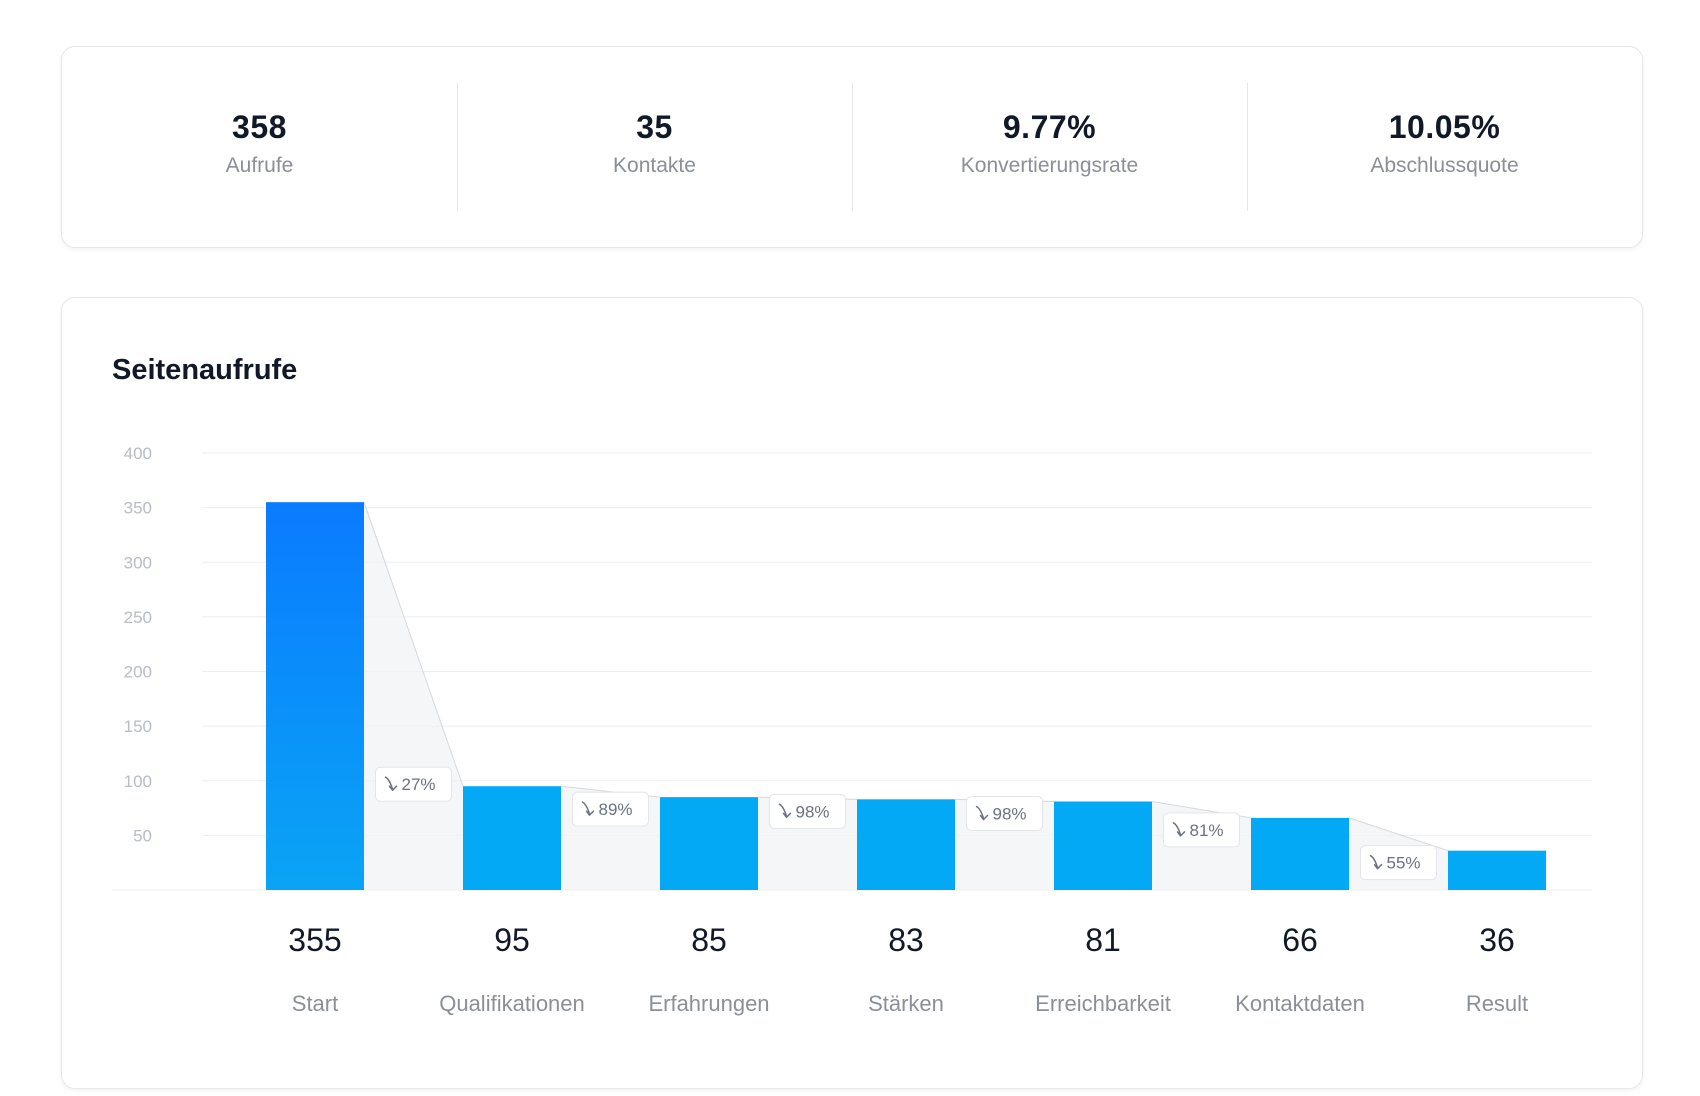 This screenshot has width=1700, height=1096. Describe the element at coordinates (1444, 147) in the screenshot. I see `stat-abschlussquote: 10.05% Abschlussquote` at that location.